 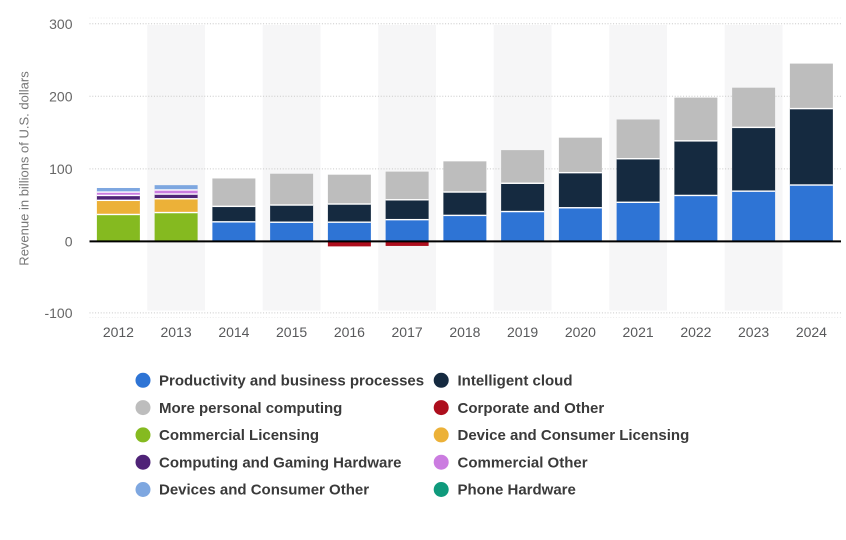 I want to click on svg-text: 2021, so click(x=638, y=332).